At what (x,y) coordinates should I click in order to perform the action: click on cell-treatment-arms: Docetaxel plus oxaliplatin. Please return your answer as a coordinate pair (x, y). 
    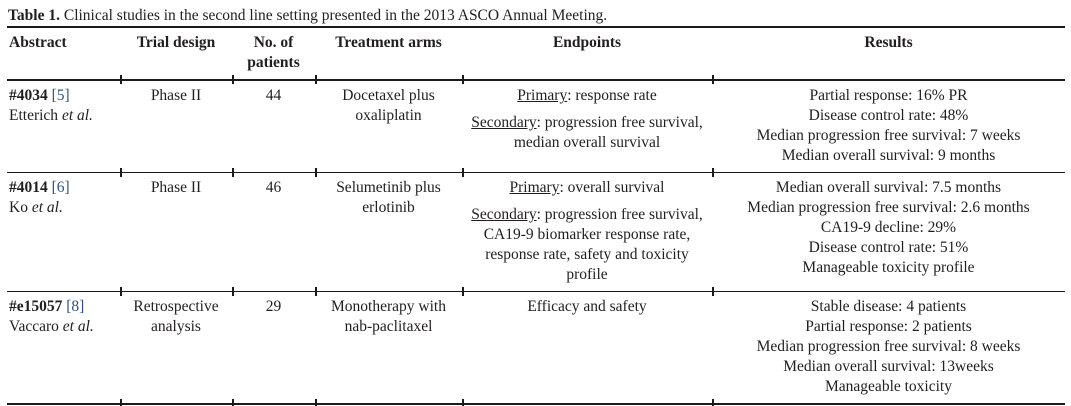
    Looking at the image, I should click on (388, 105).